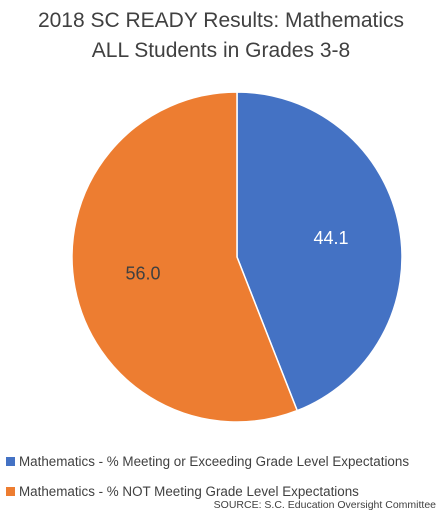 This screenshot has width=442, height=517. What do you see at coordinates (221, 20) in the screenshot?
I see `chart-title: 2018 SC READY Results: Mathematics` at bounding box center [221, 20].